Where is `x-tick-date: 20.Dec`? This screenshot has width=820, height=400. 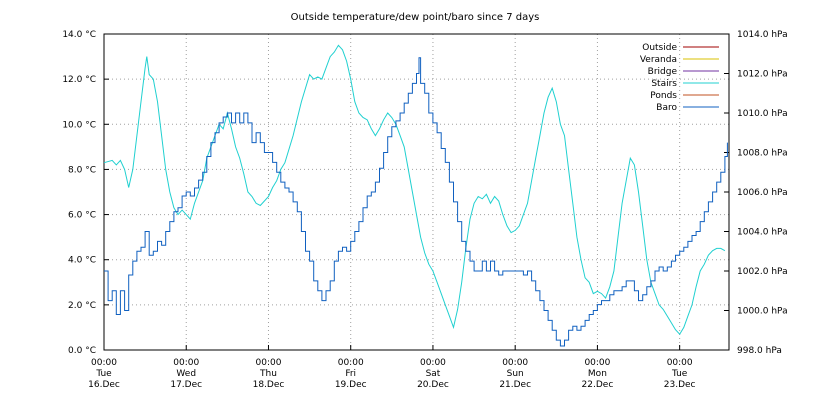
x-tick-date: 20.Dec is located at coordinates (433, 385).